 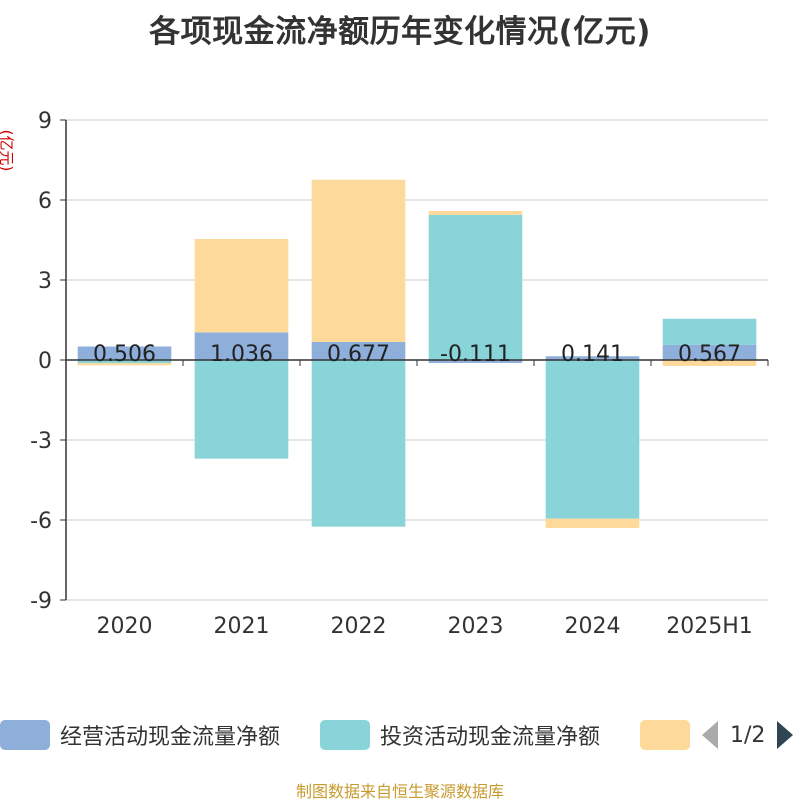 I want to click on data-labels: 0.506 1.036 0.677 -0.111 0.141 0.567, so click(x=417, y=354).